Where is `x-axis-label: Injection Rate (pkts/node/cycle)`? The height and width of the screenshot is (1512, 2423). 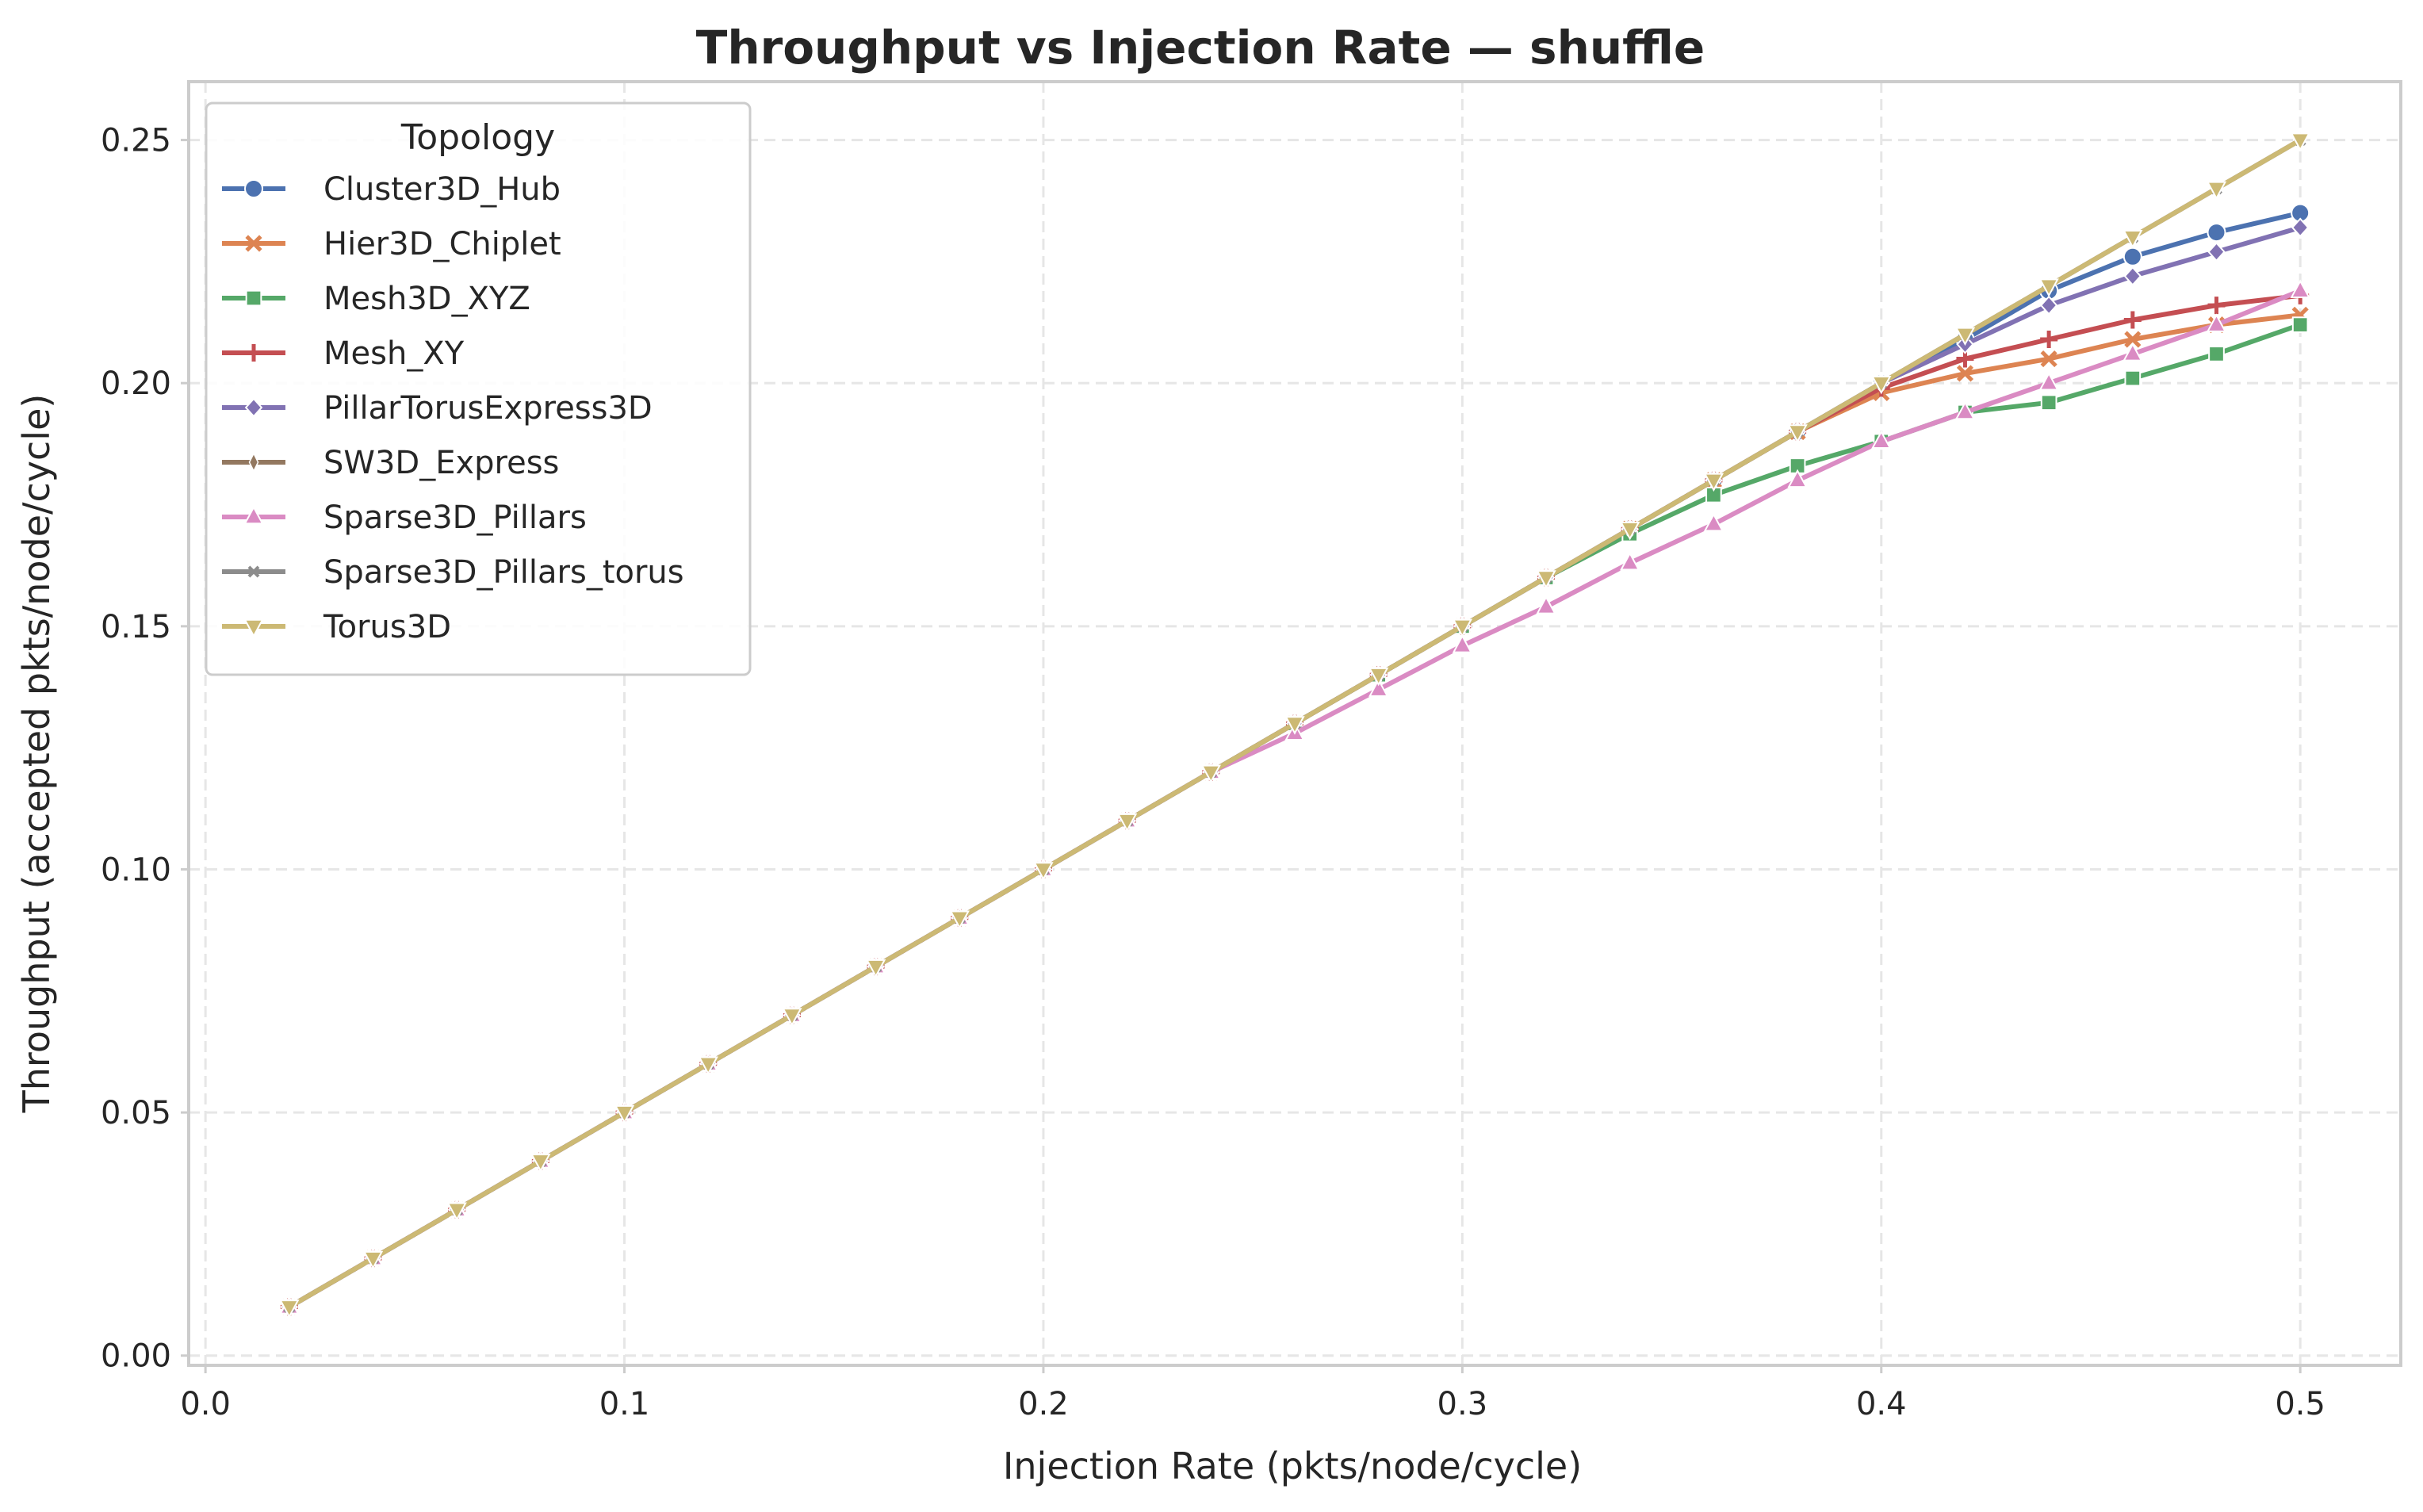
x-axis-label: Injection Rate (pkts/node/cycle) is located at coordinates (1292, 1466).